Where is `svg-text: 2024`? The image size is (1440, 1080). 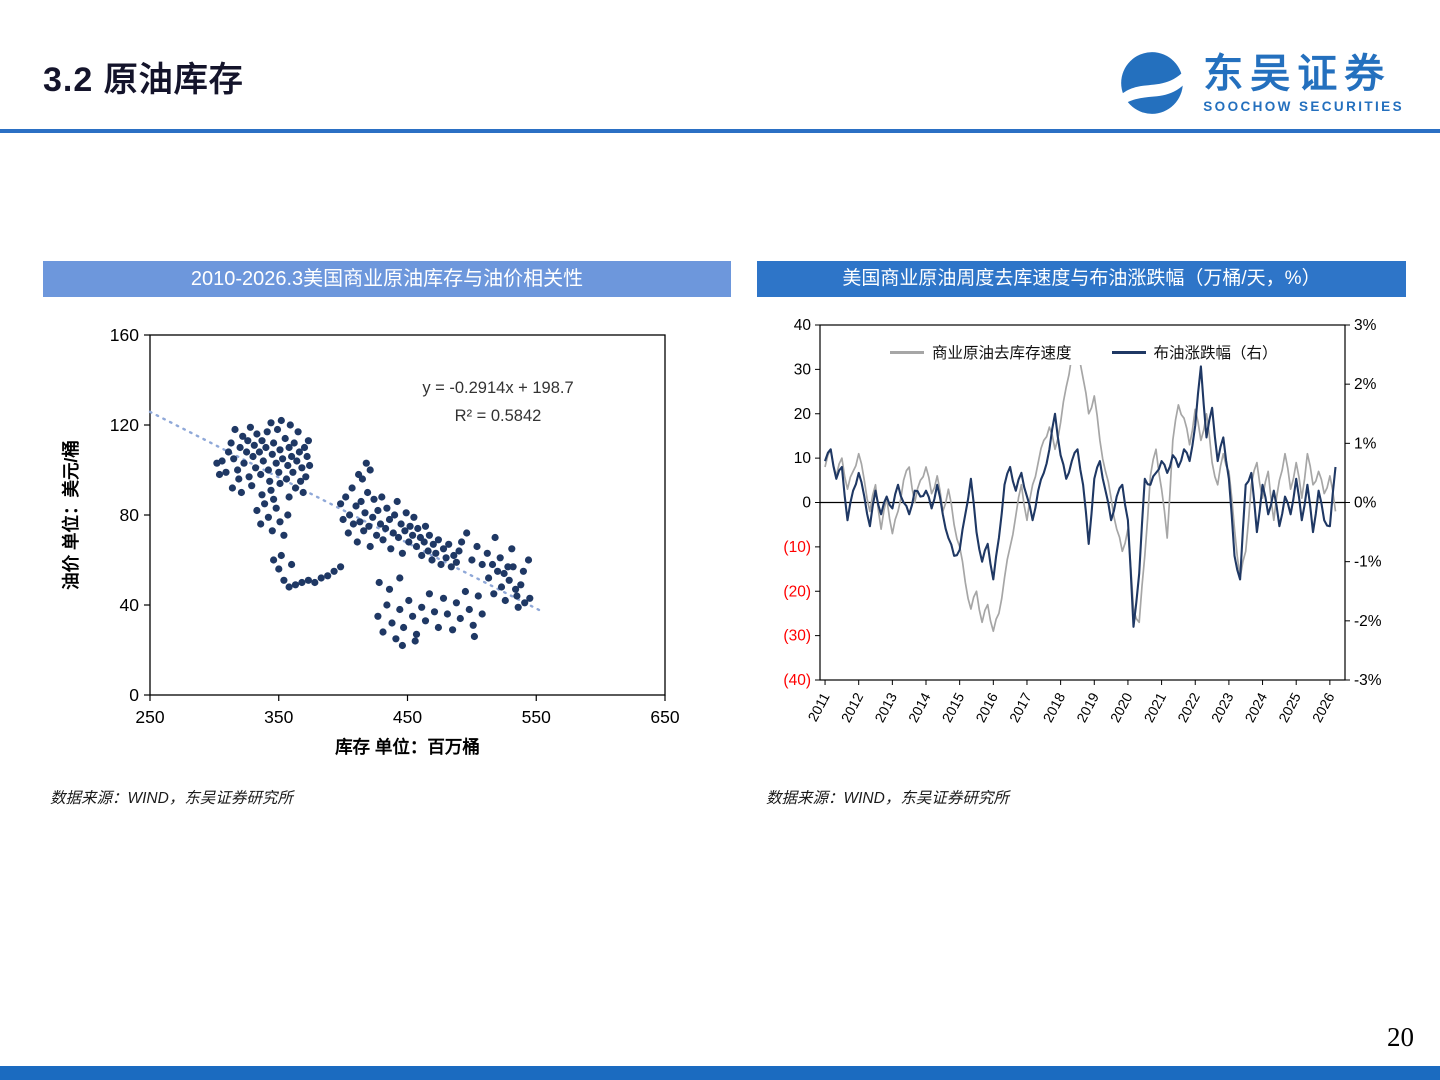
svg-text: 2024 is located at coordinates (1255, 707).